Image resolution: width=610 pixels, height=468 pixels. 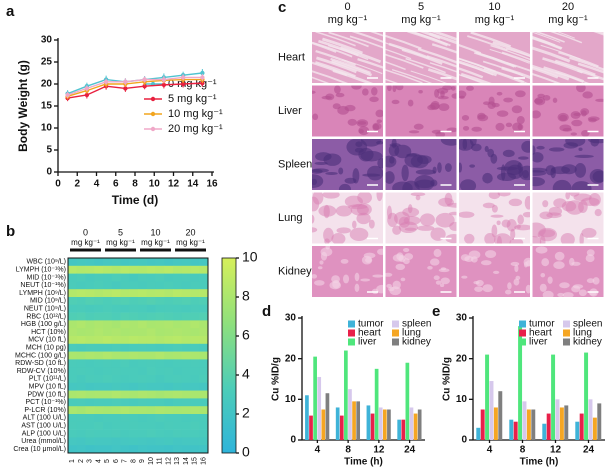 What do you see at coordinates (98, 461) in the screenshot?
I see `column-label: 4` at bounding box center [98, 461].